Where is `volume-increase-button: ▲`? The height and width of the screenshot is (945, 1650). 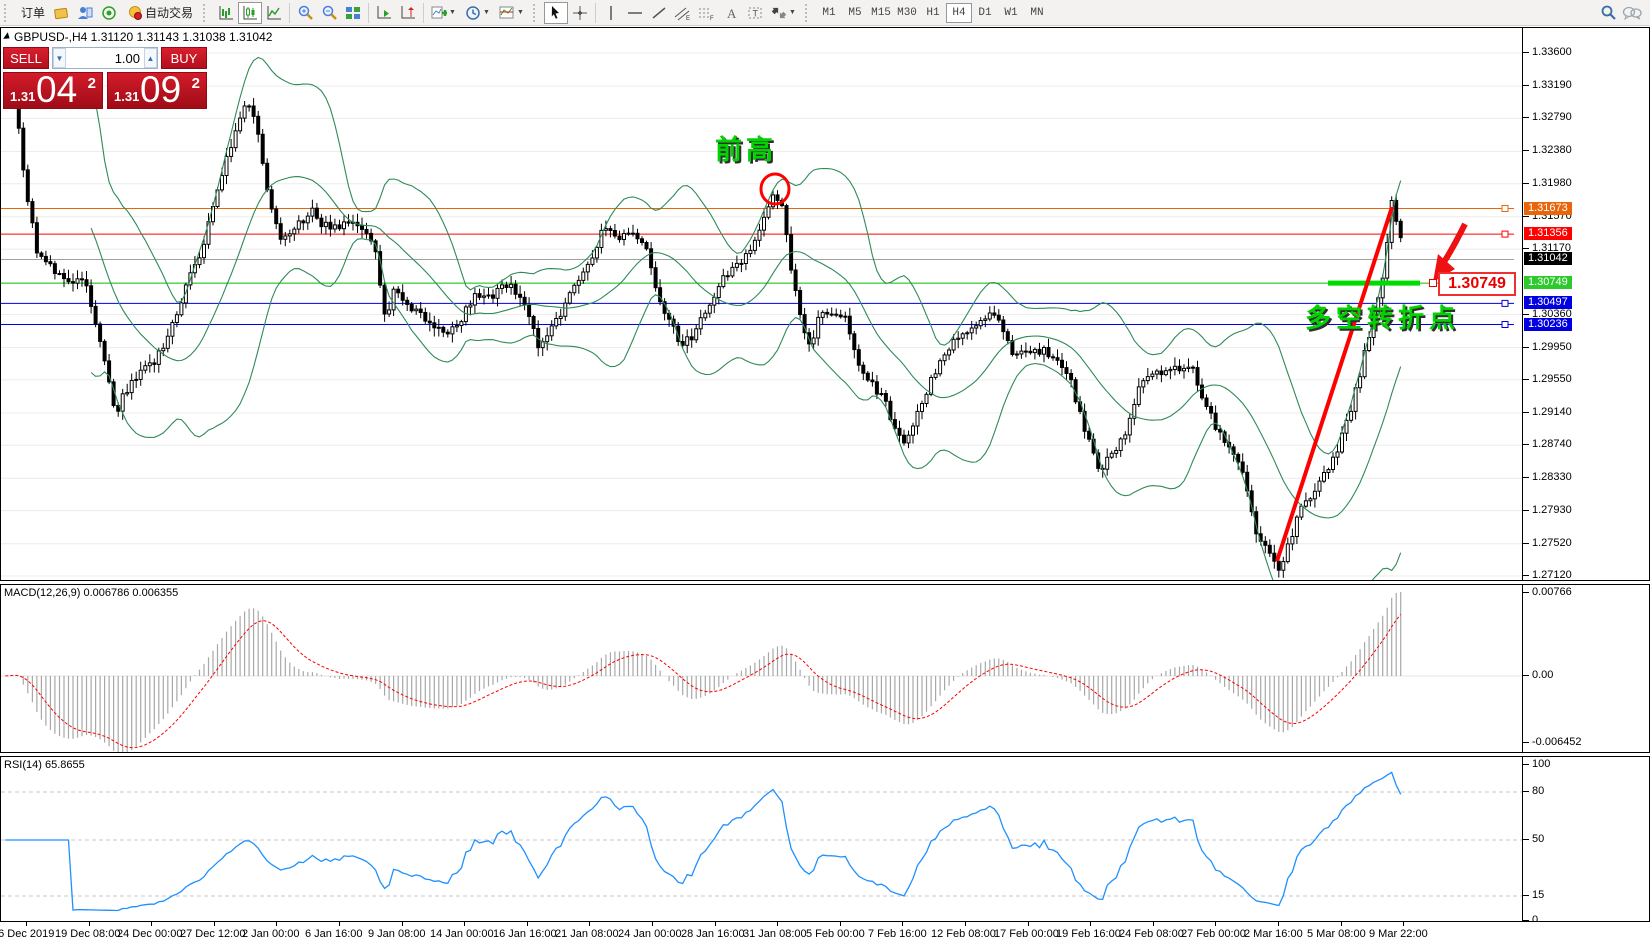
volume-increase-button: ▲ is located at coordinates (150, 58).